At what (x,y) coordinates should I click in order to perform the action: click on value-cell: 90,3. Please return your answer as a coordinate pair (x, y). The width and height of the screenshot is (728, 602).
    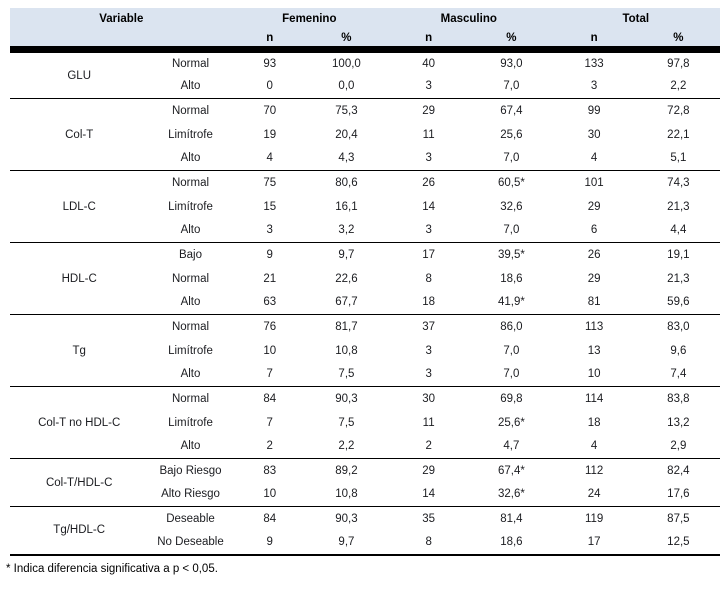
    Looking at the image, I should click on (346, 519).